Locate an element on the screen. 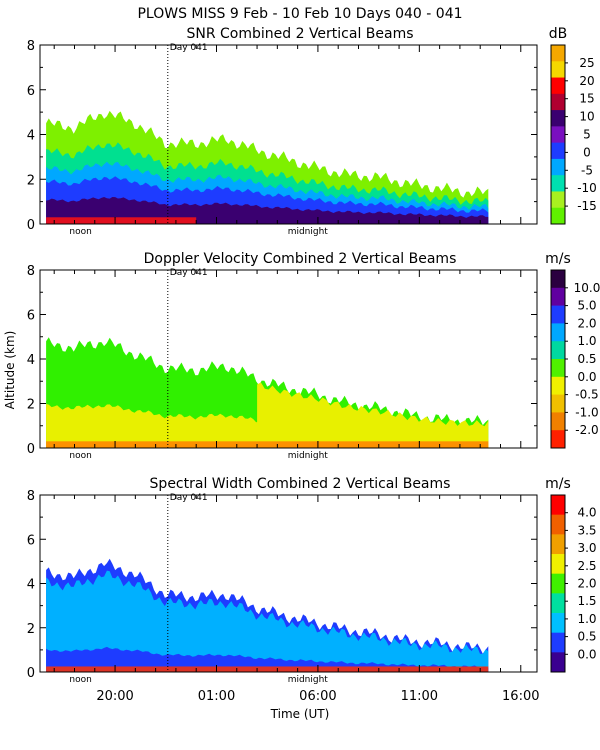 Image resolution: width=600 pixels, height=750 pixels. x-tick-label: 16:00 is located at coordinates (520, 696).